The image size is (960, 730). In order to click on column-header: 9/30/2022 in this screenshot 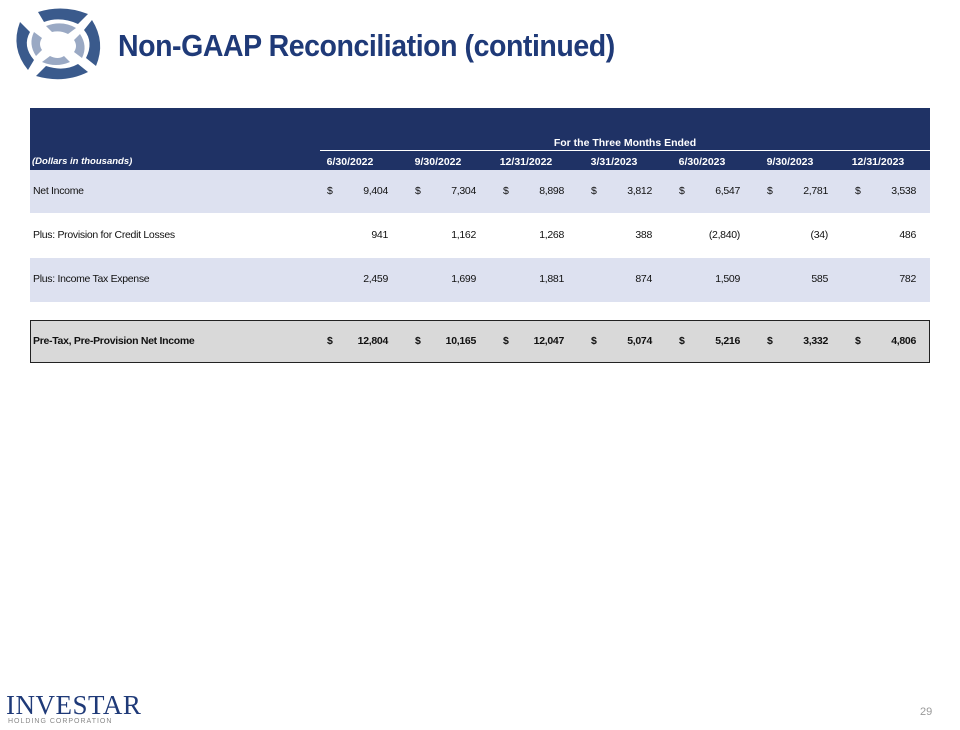, I will do `click(438, 162)`.